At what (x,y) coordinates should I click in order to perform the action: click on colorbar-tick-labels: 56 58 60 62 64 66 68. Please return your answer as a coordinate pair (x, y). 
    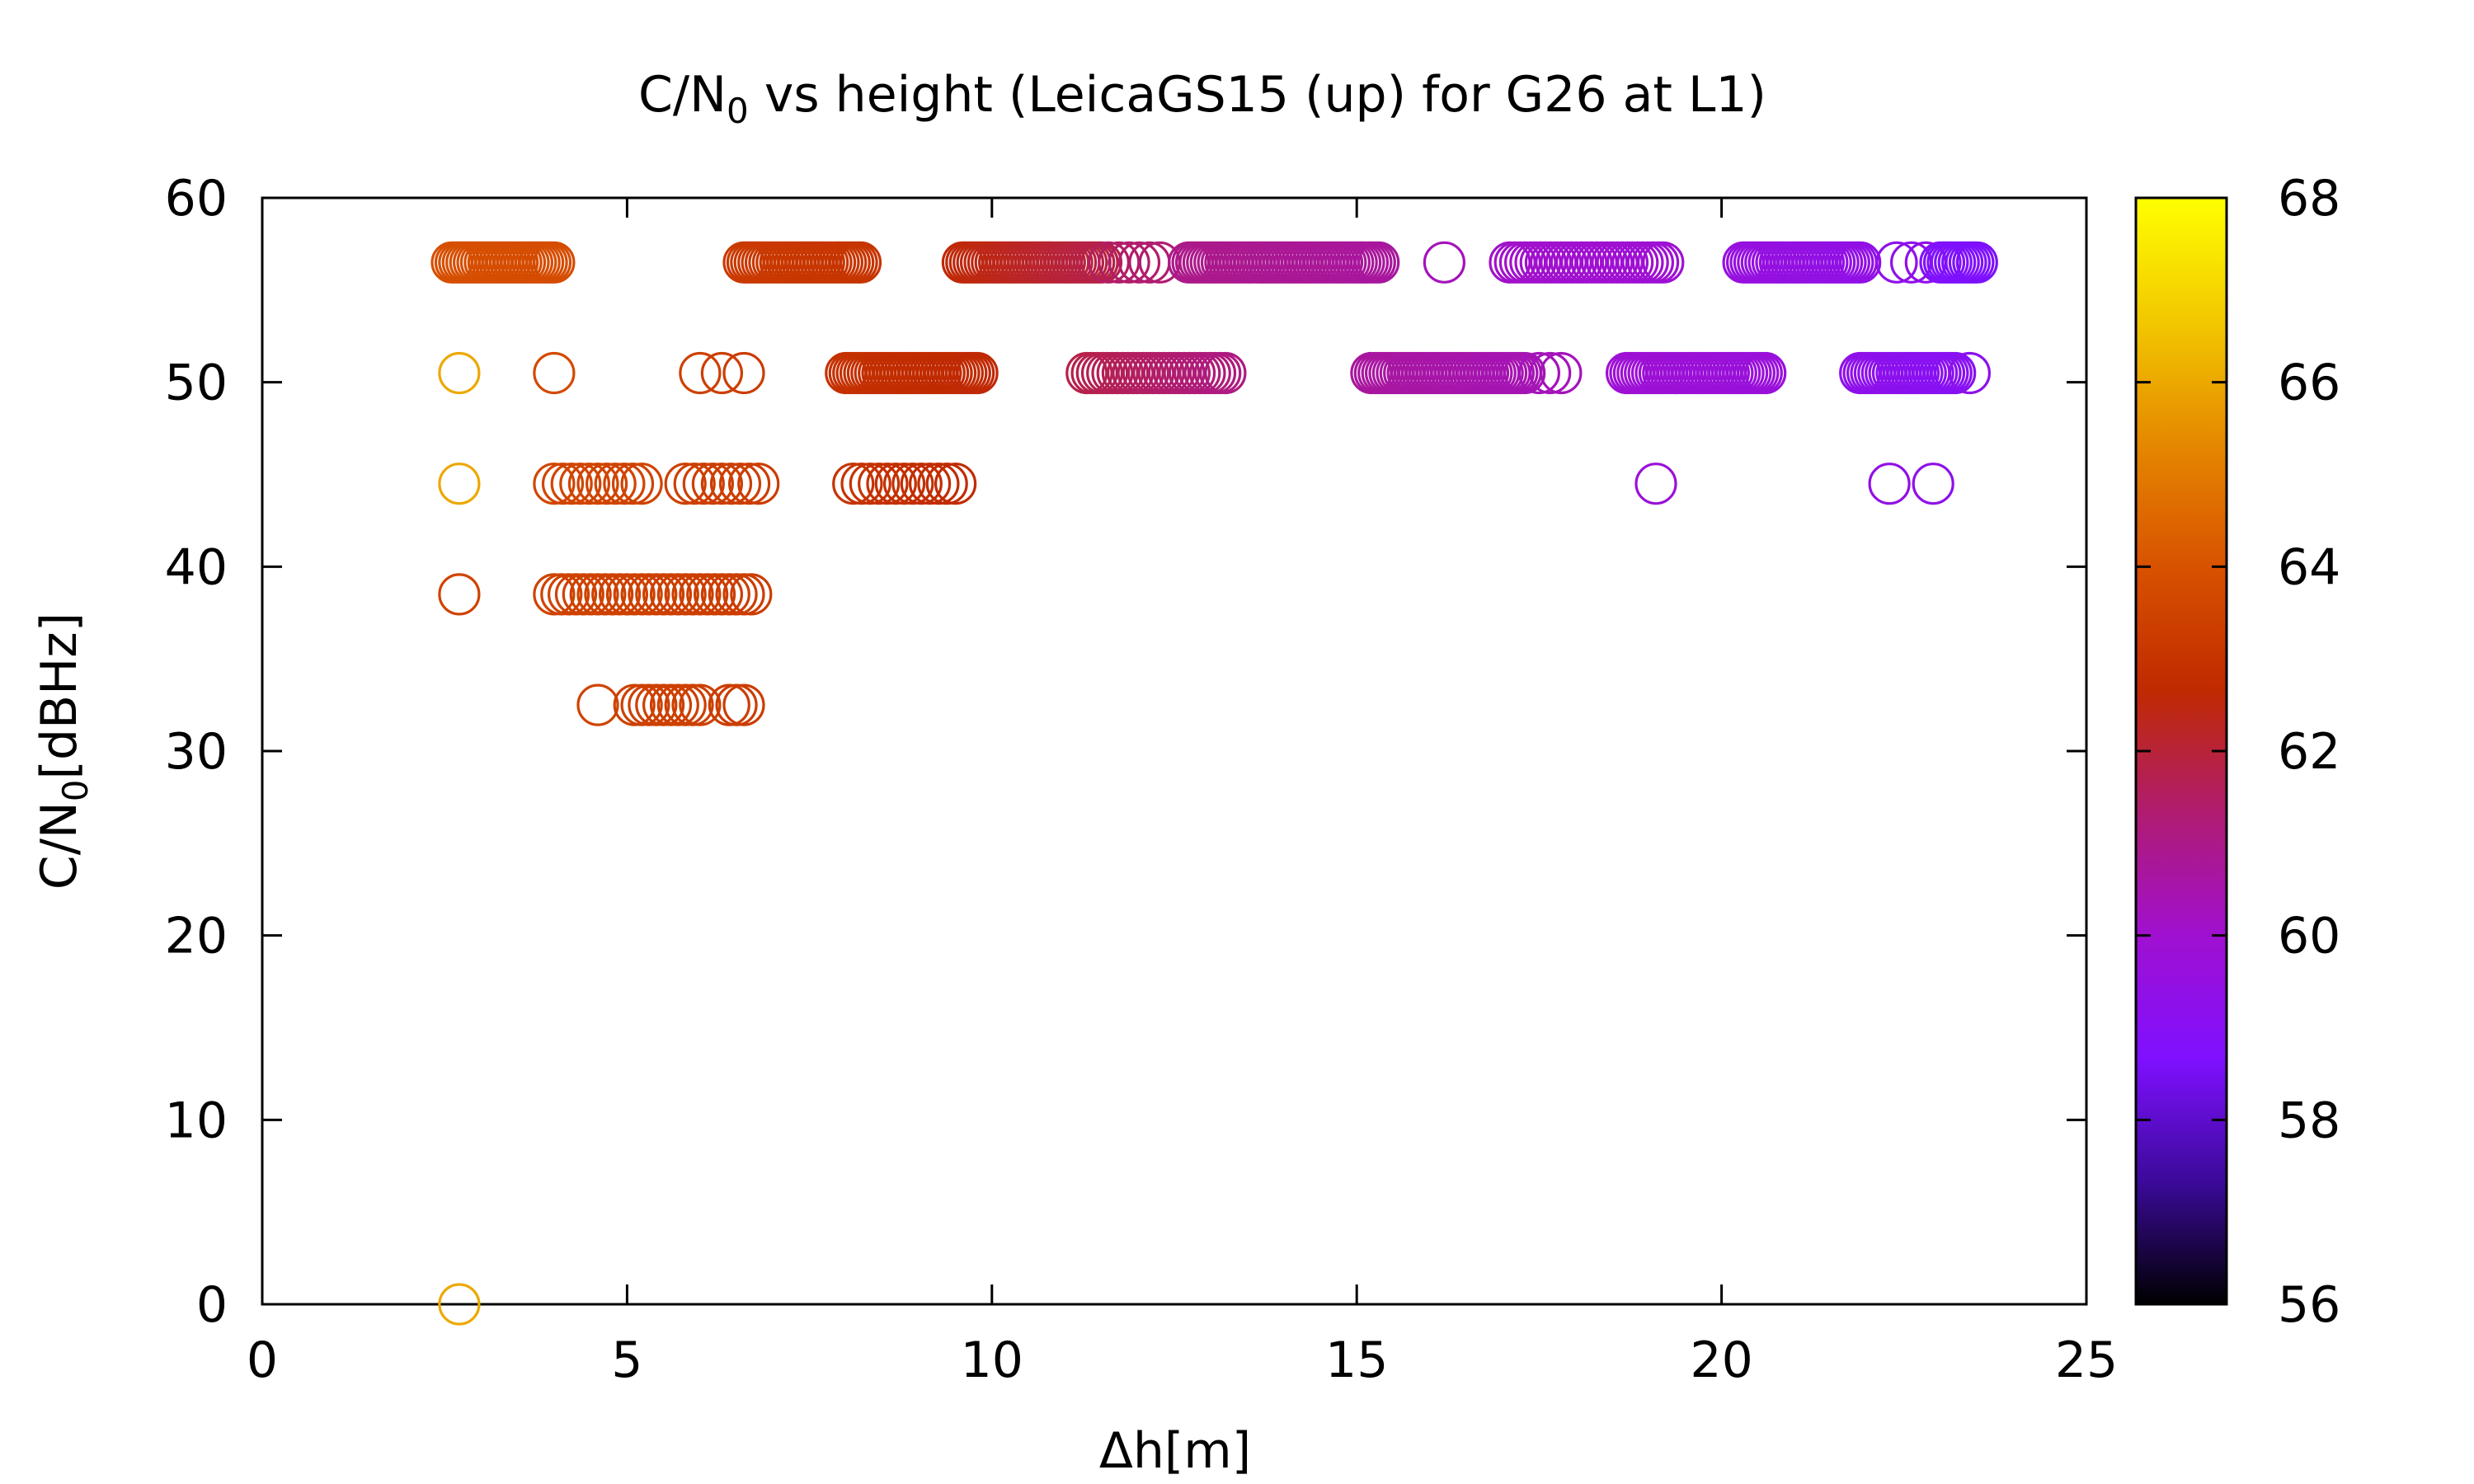
    Looking at the image, I should click on (2309, 752).